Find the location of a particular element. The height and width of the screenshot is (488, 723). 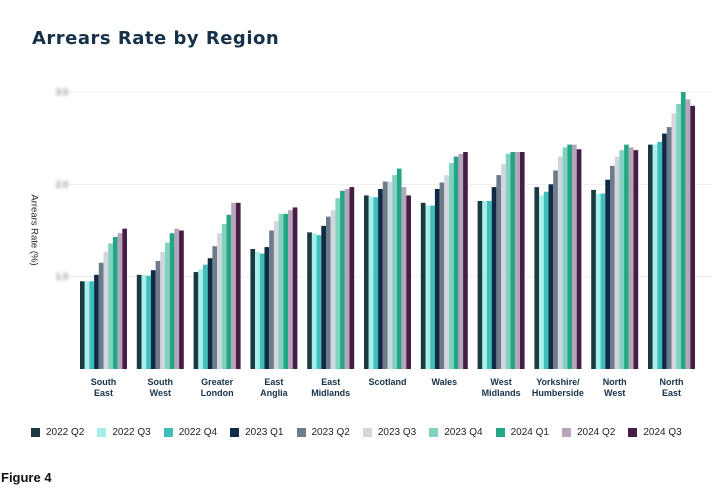

legend-item: 2022 Q4 is located at coordinates (190, 432).